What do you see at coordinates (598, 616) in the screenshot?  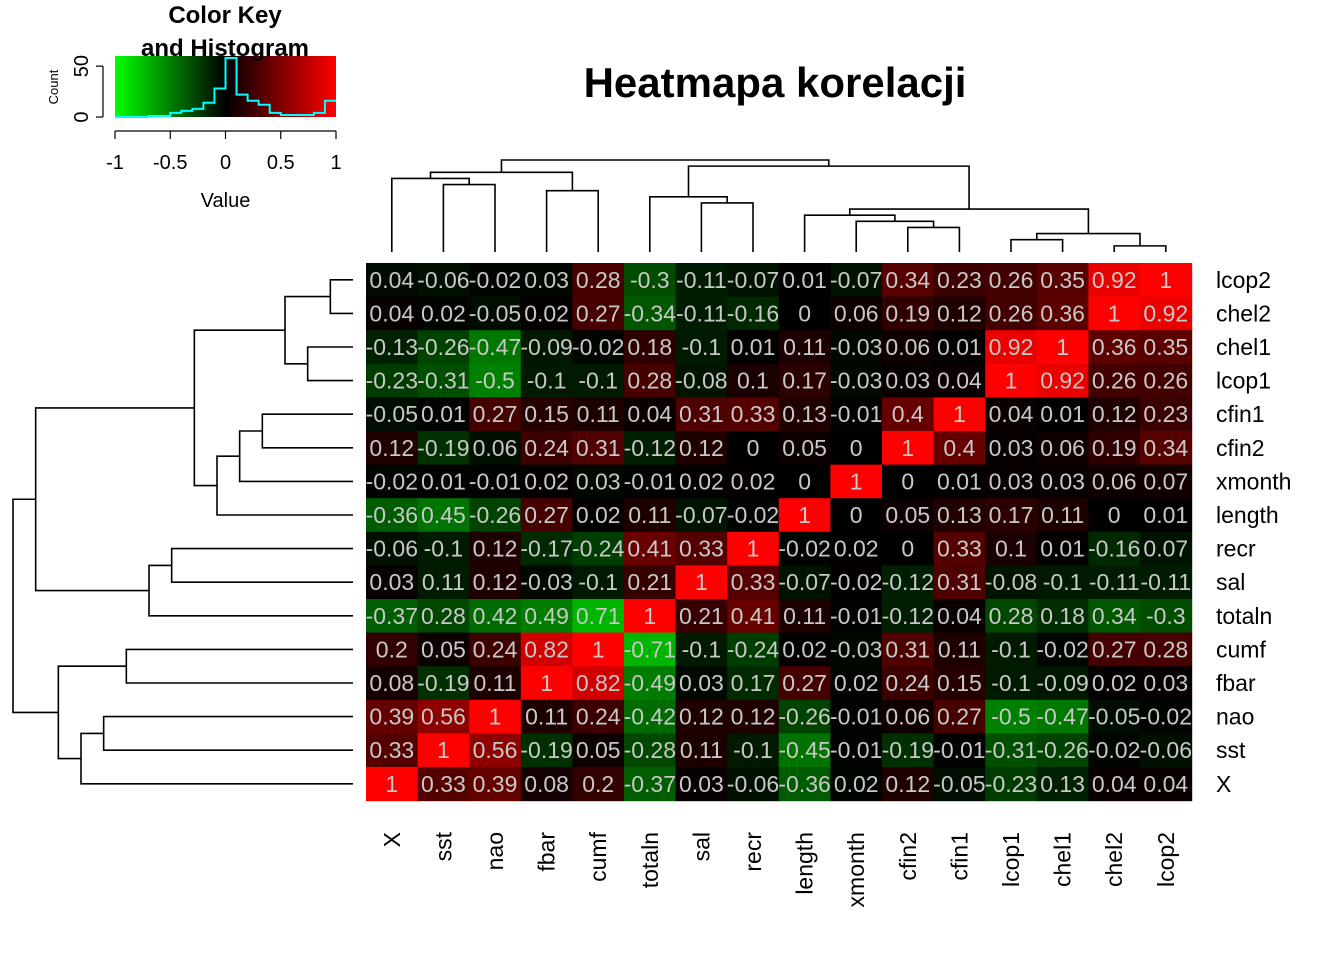 I see `cell-value-label: 0.71` at bounding box center [598, 616].